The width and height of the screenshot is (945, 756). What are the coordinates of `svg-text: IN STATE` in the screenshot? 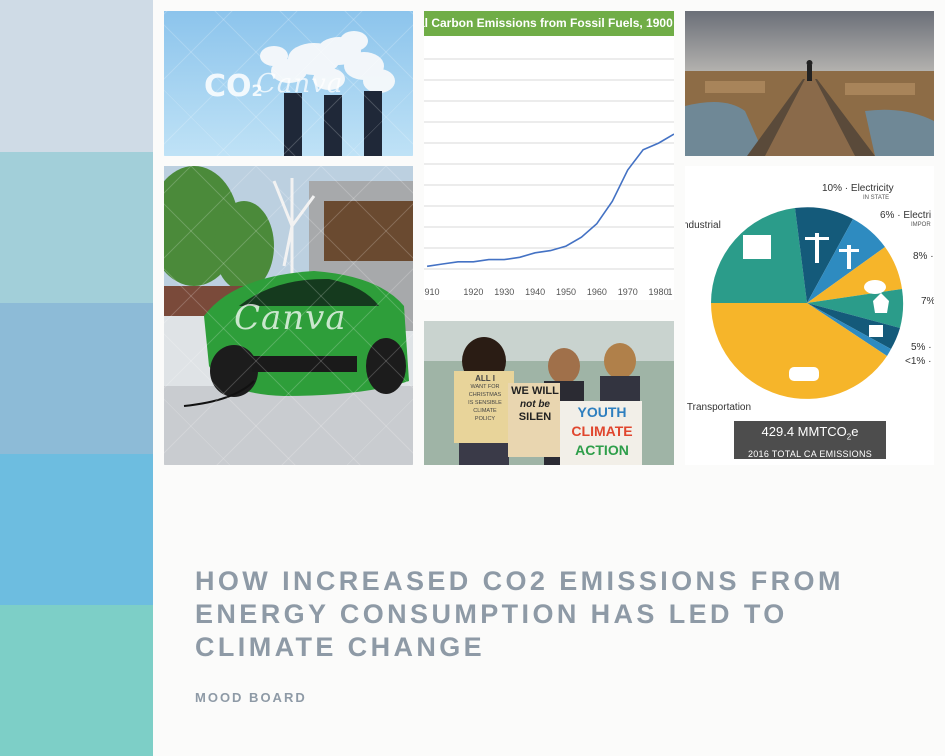 It's located at (876, 198).